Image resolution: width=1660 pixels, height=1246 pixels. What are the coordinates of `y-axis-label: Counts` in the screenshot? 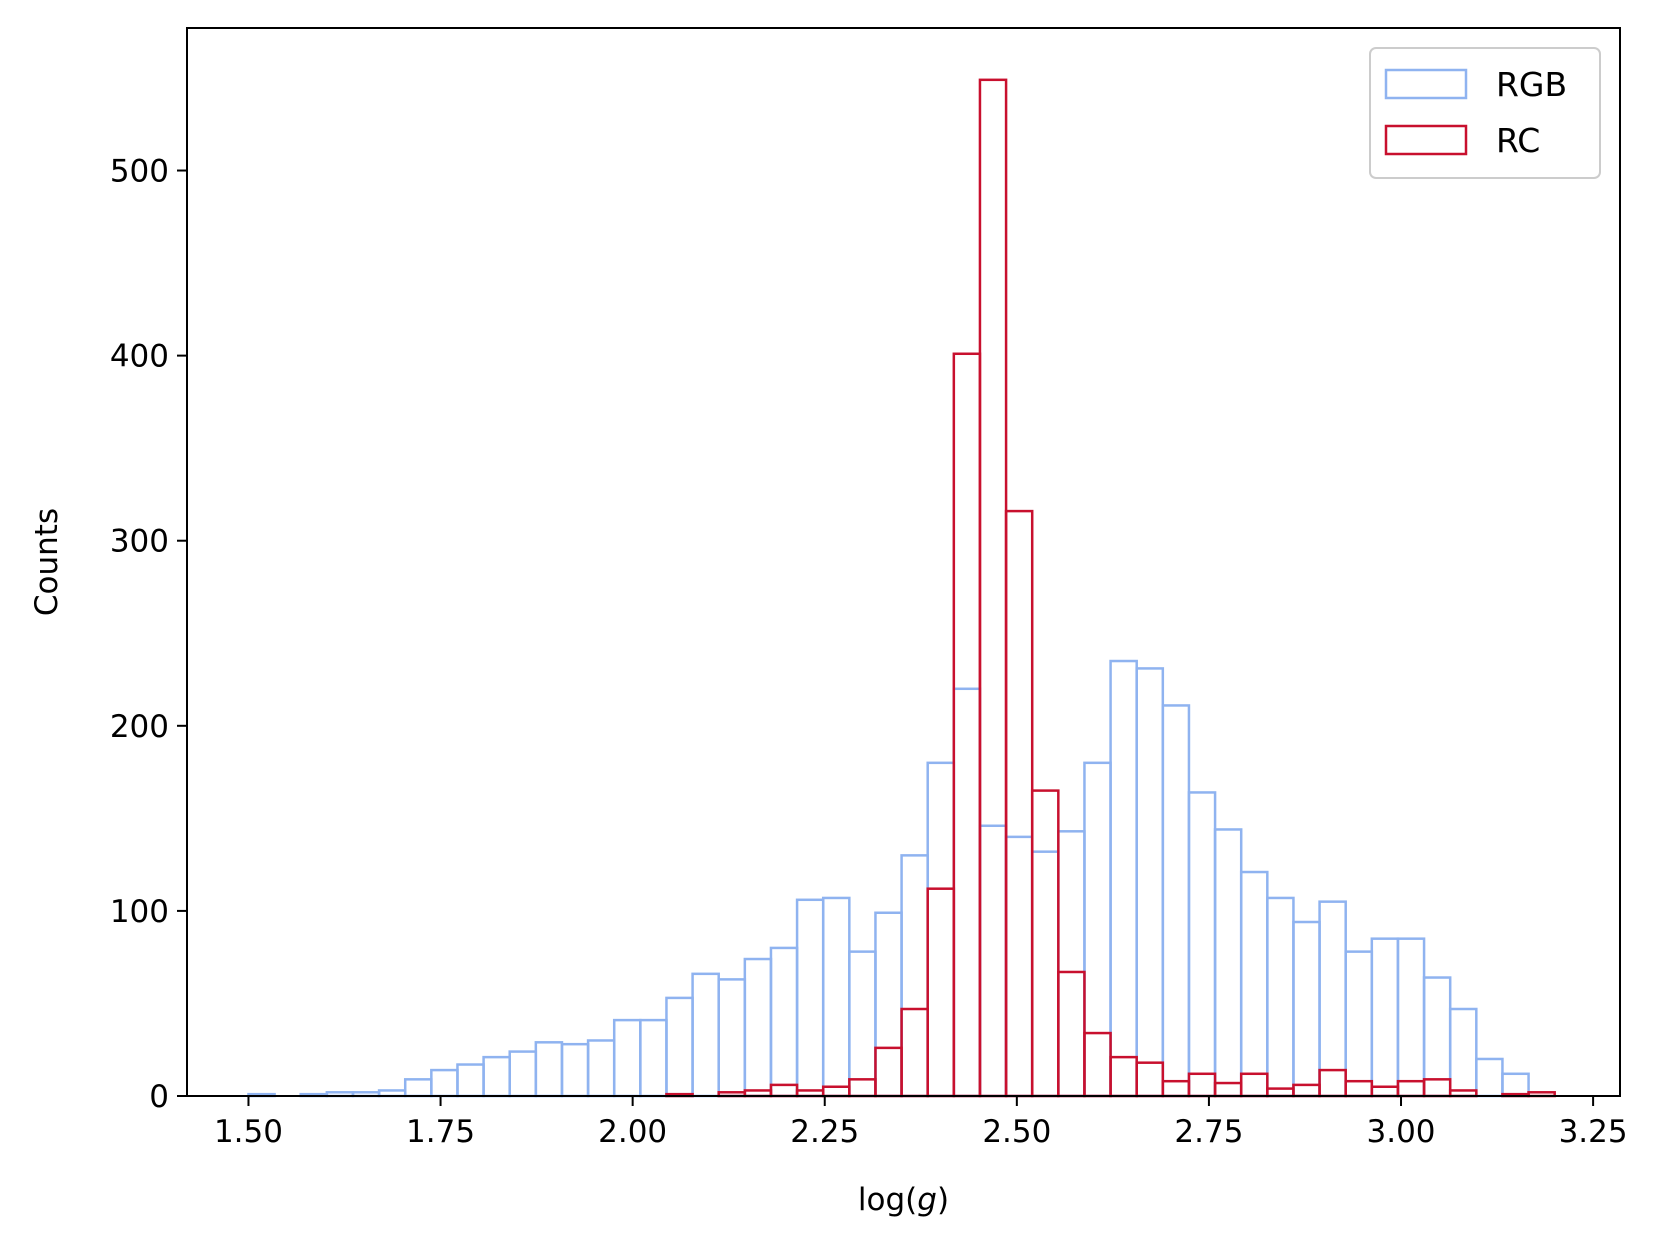 It's located at (47, 562).